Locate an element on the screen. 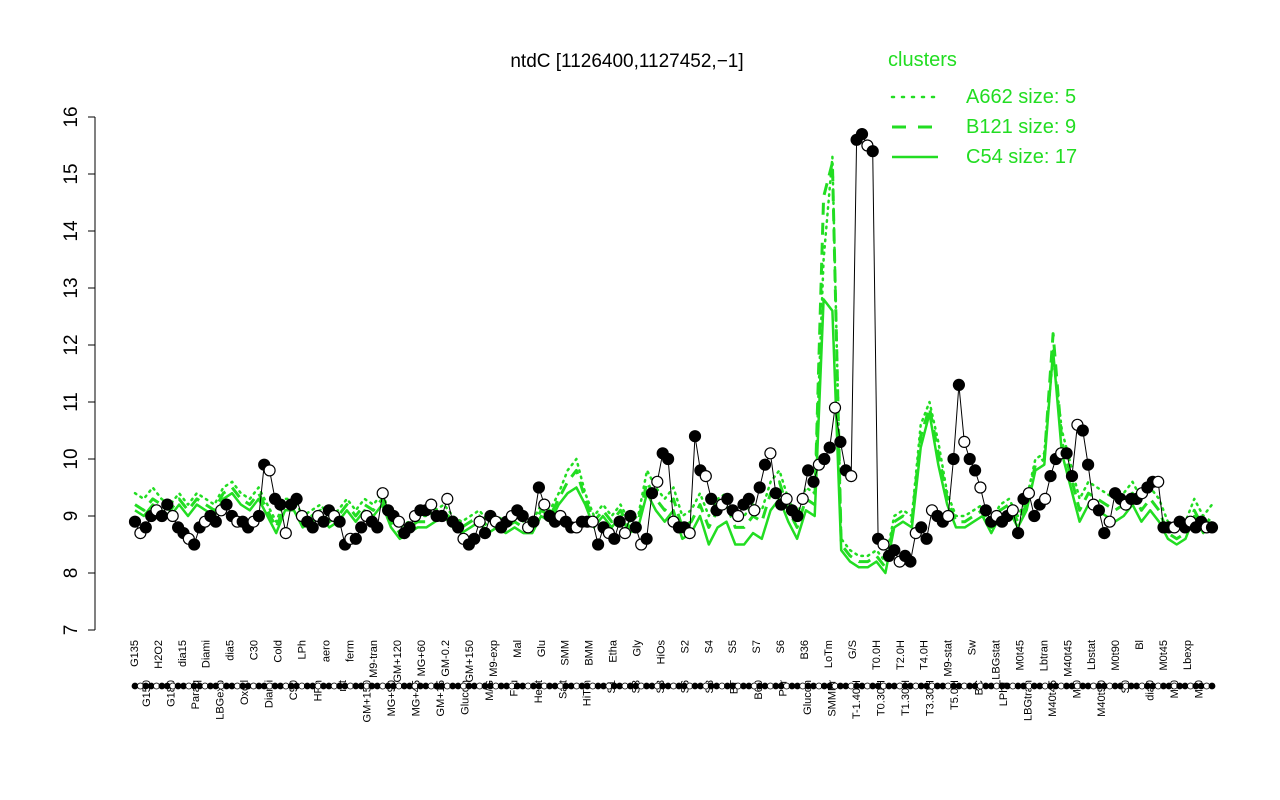  x-tick-label-top: Lbexp is located at coordinates (1188, 655).